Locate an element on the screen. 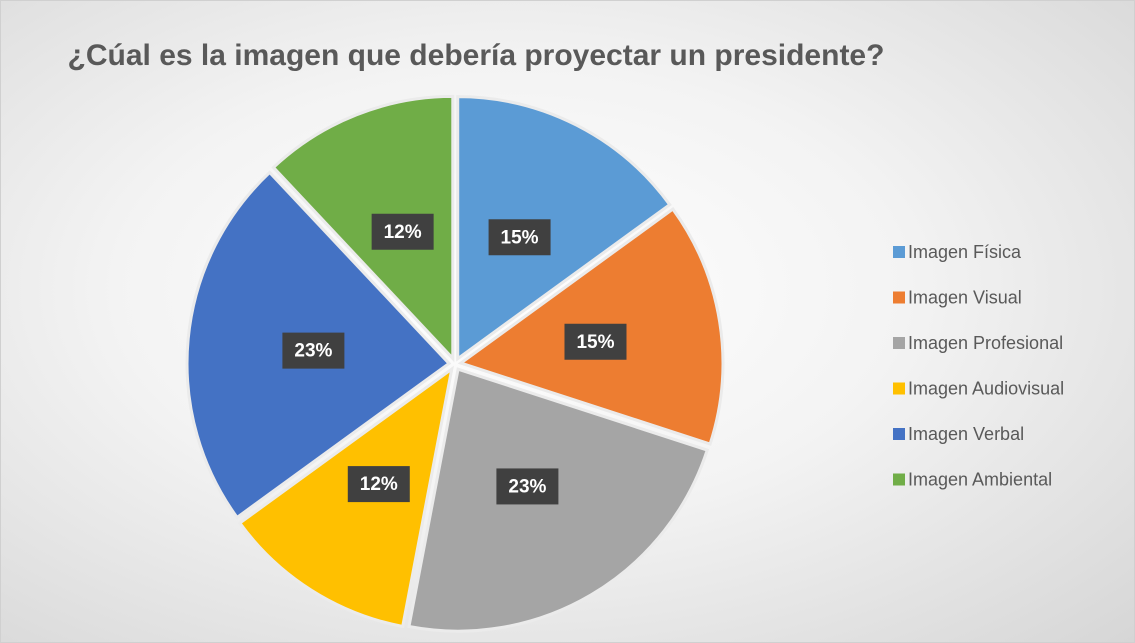  legend-text: Imagen Profesional is located at coordinates (985, 343).